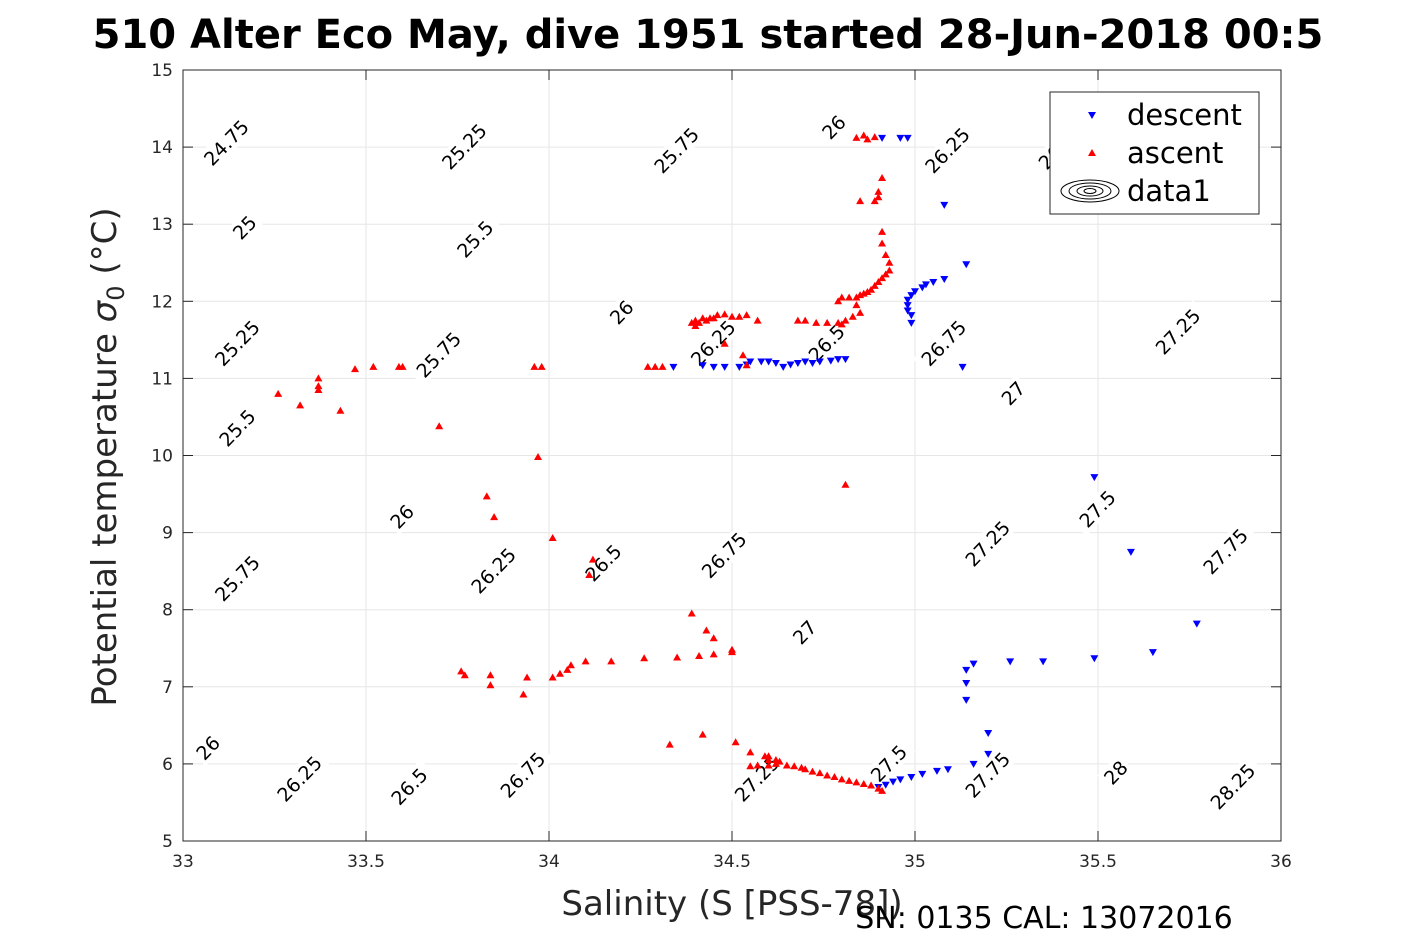 Image resolution: width=1417 pixels, height=945 pixels. Describe the element at coordinates (162, 302) in the screenshot. I see `y-tick-label: 12` at that location.